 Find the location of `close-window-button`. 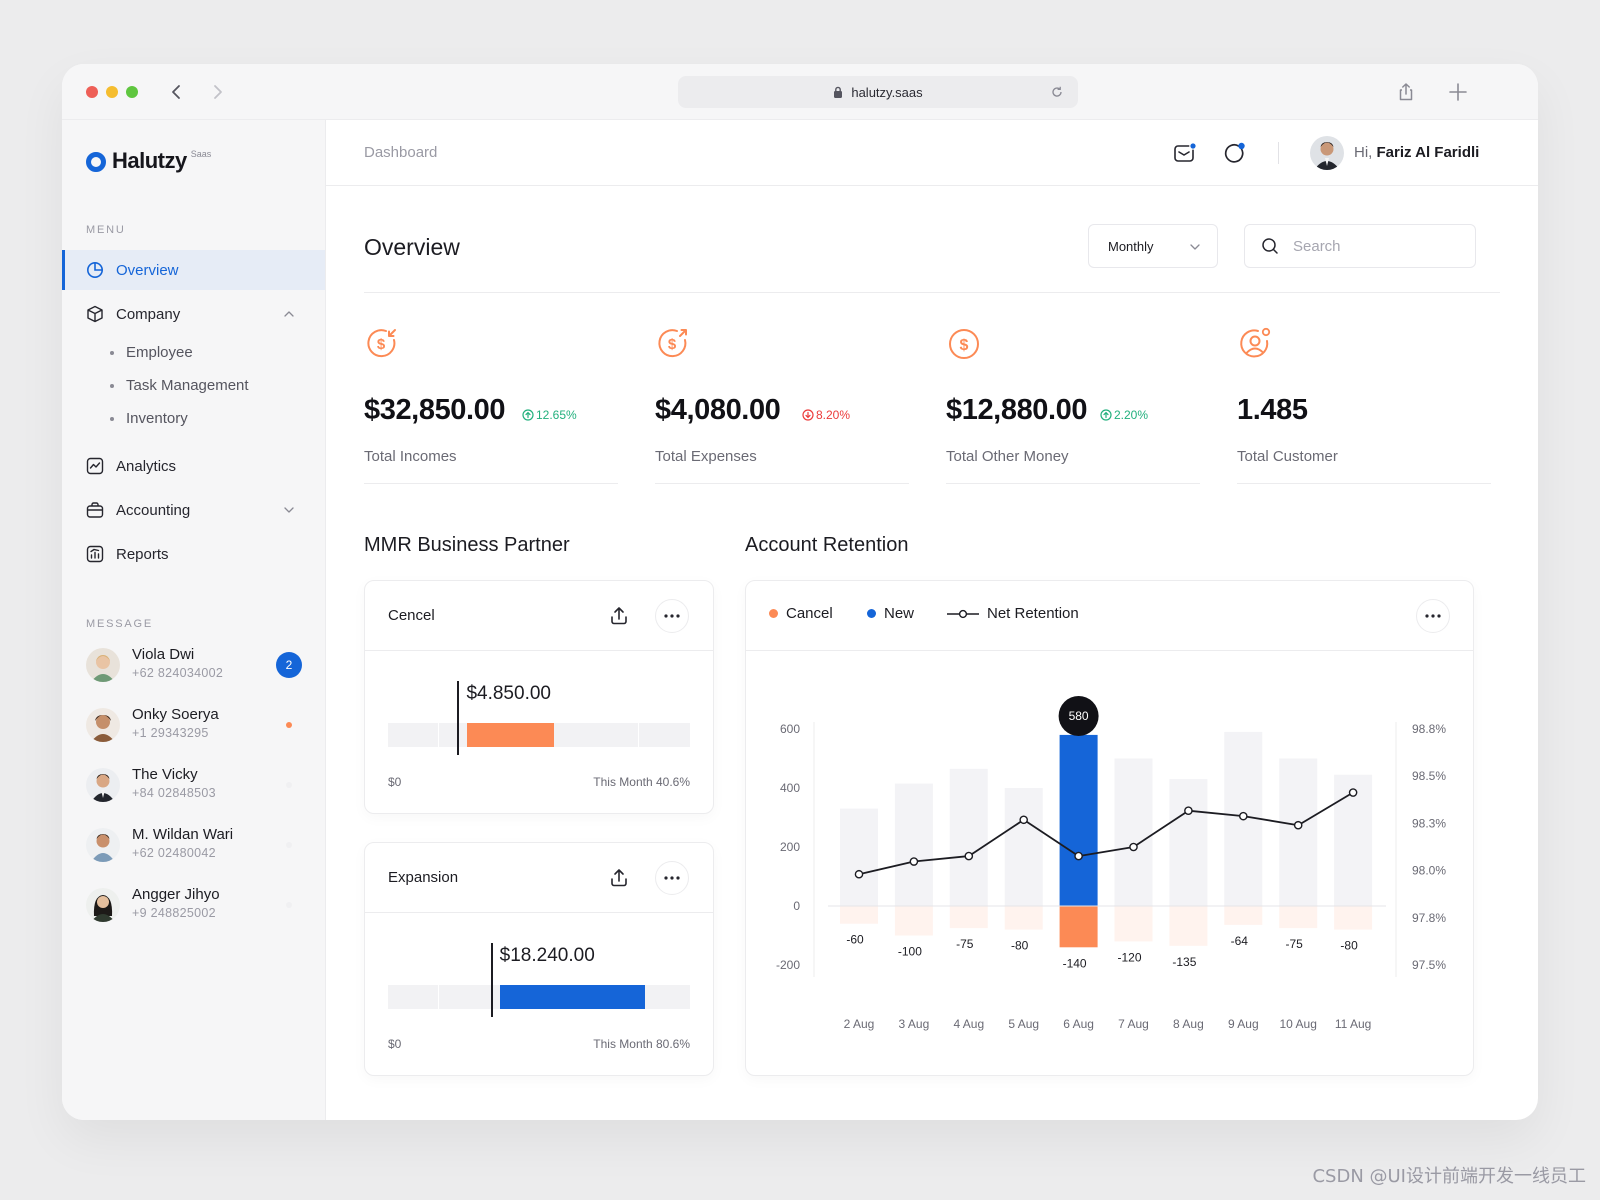

close-window-button is located at coordinates (92, 92).